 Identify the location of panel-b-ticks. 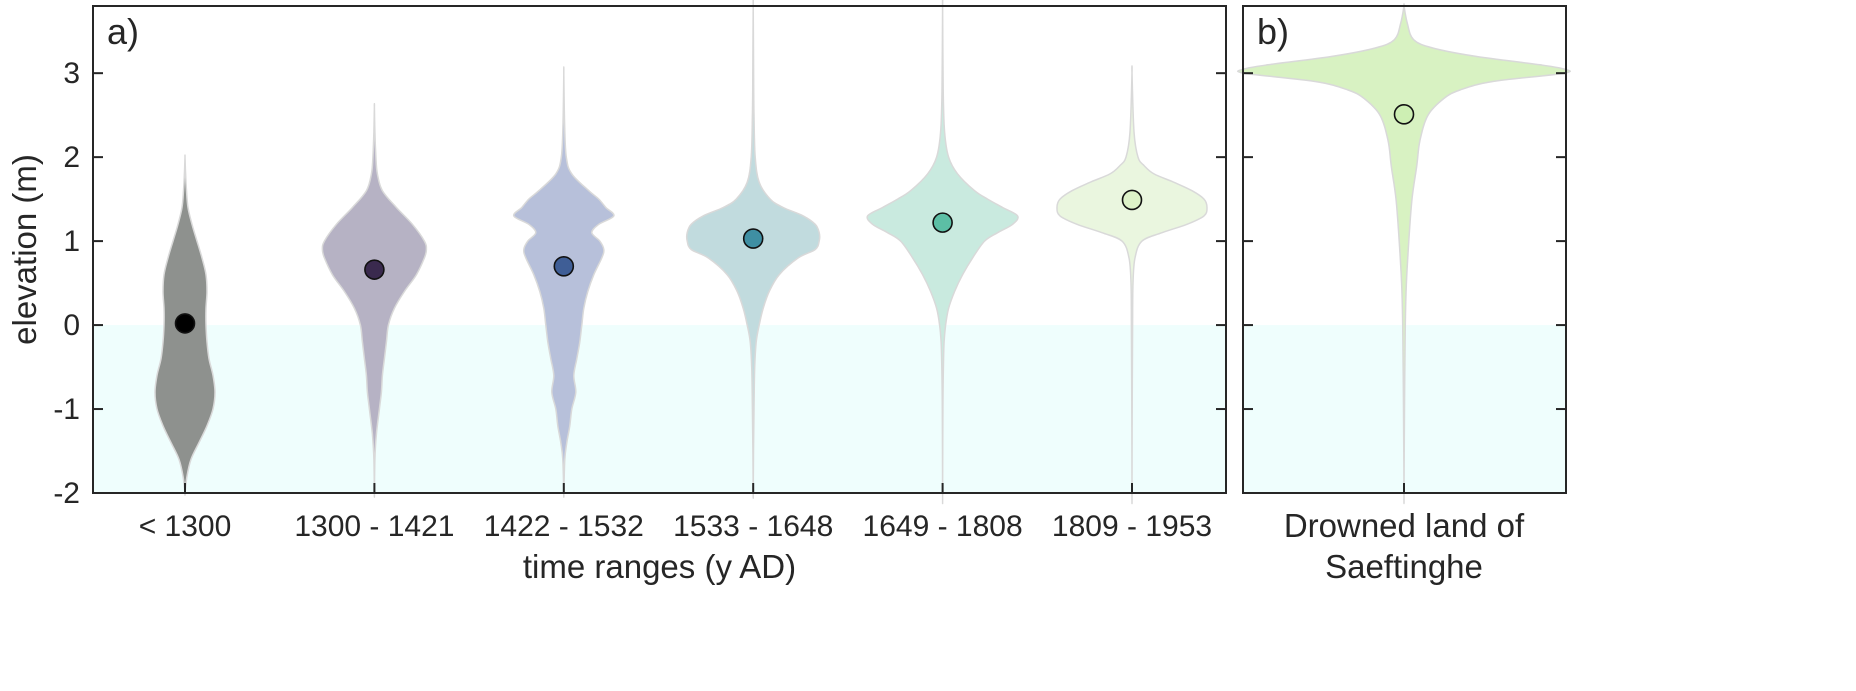
(1404, 283).